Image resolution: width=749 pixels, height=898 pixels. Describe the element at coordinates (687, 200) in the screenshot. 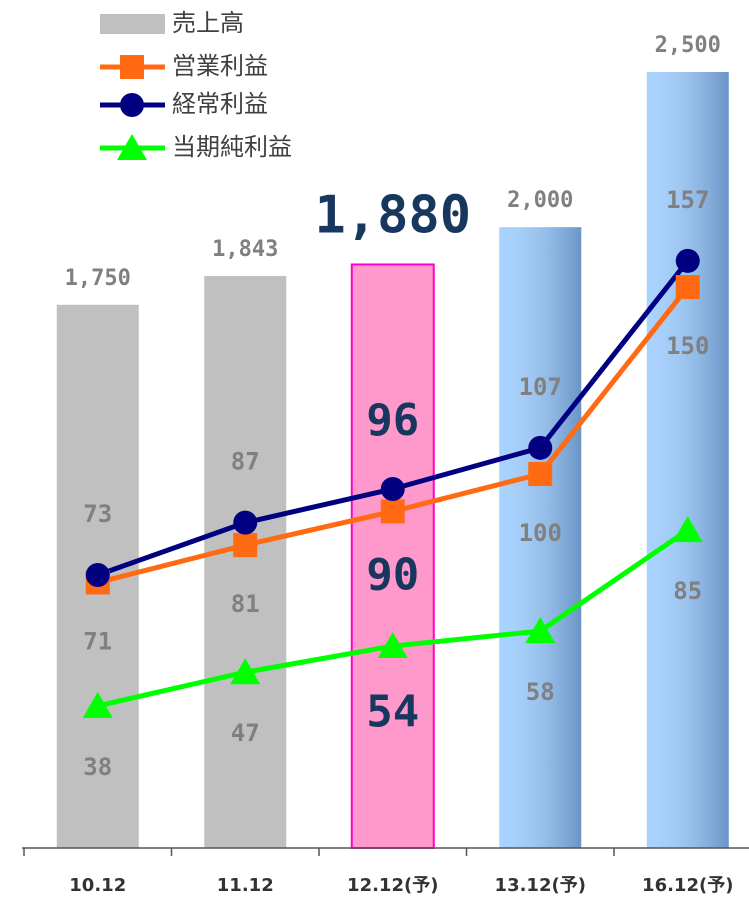

I see `data-label: 157` at that location.